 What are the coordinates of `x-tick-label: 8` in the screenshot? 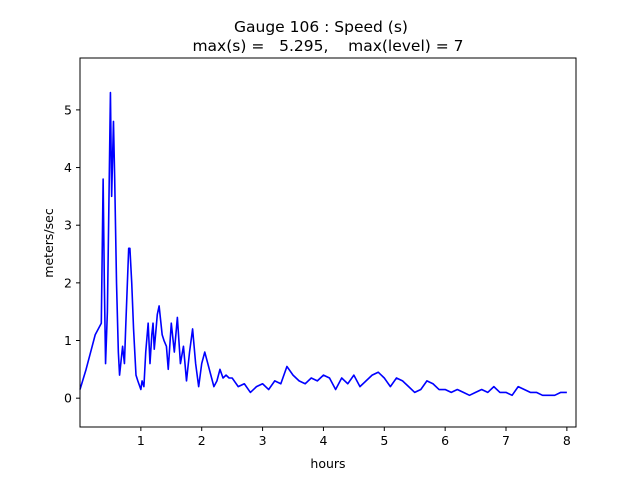 It's located at (567, 440).